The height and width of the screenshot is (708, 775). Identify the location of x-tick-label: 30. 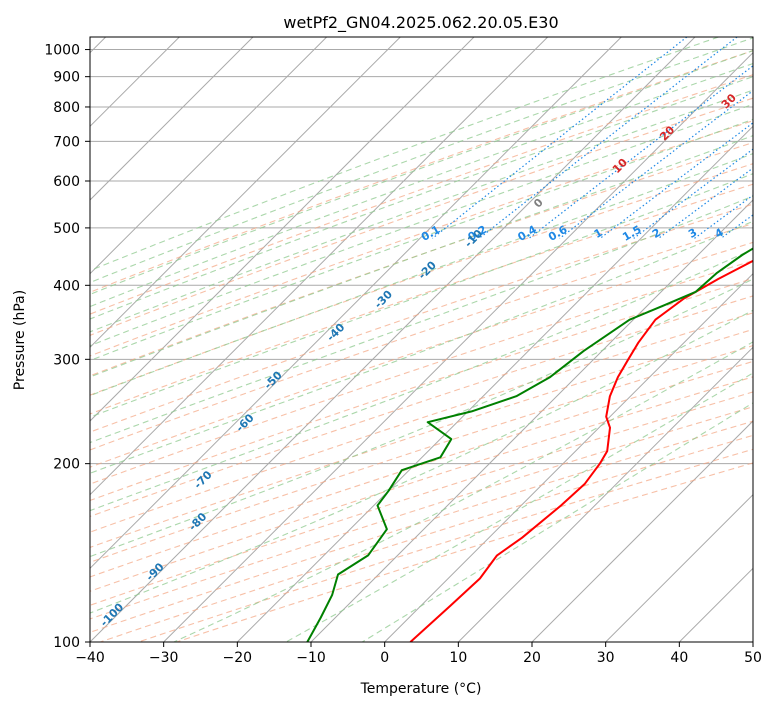
(606, 658).